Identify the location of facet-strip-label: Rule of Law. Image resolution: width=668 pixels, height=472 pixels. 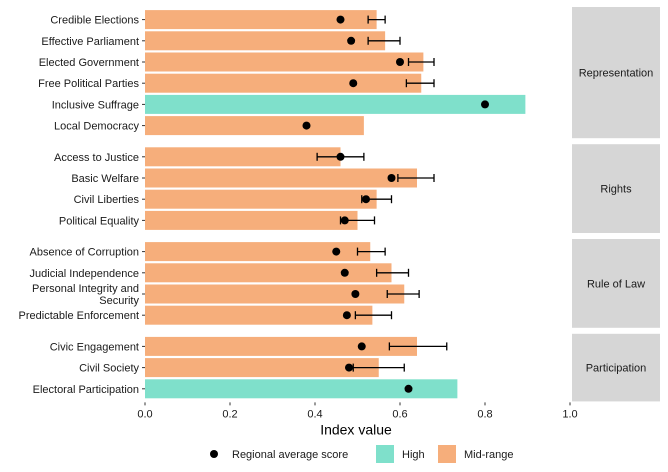
(616, 284).